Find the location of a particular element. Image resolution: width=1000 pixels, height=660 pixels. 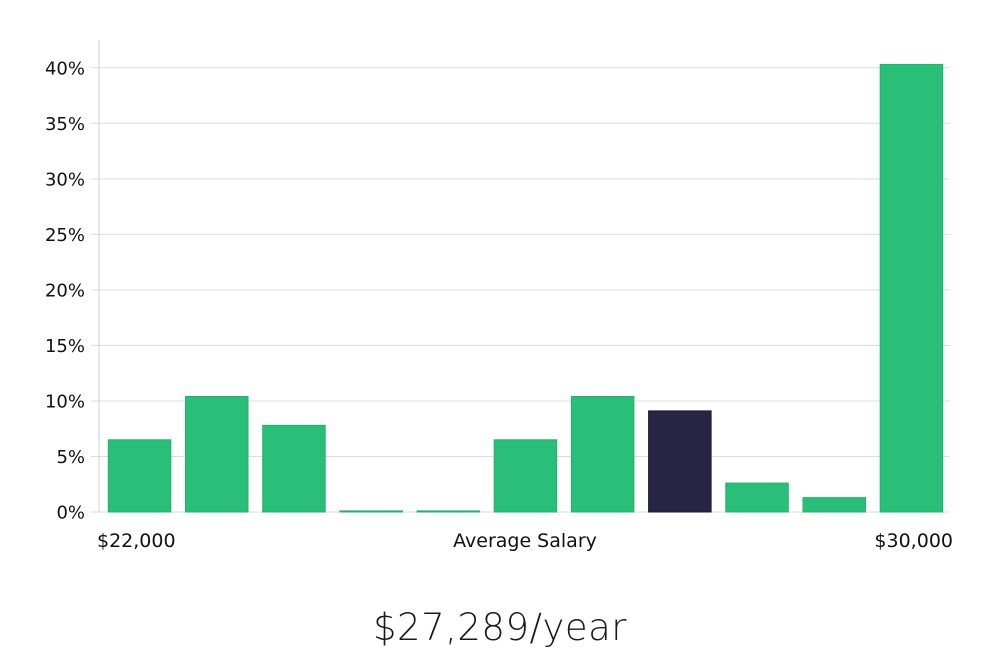

y-tick-label: 25% is located at coordinates (65, 235).